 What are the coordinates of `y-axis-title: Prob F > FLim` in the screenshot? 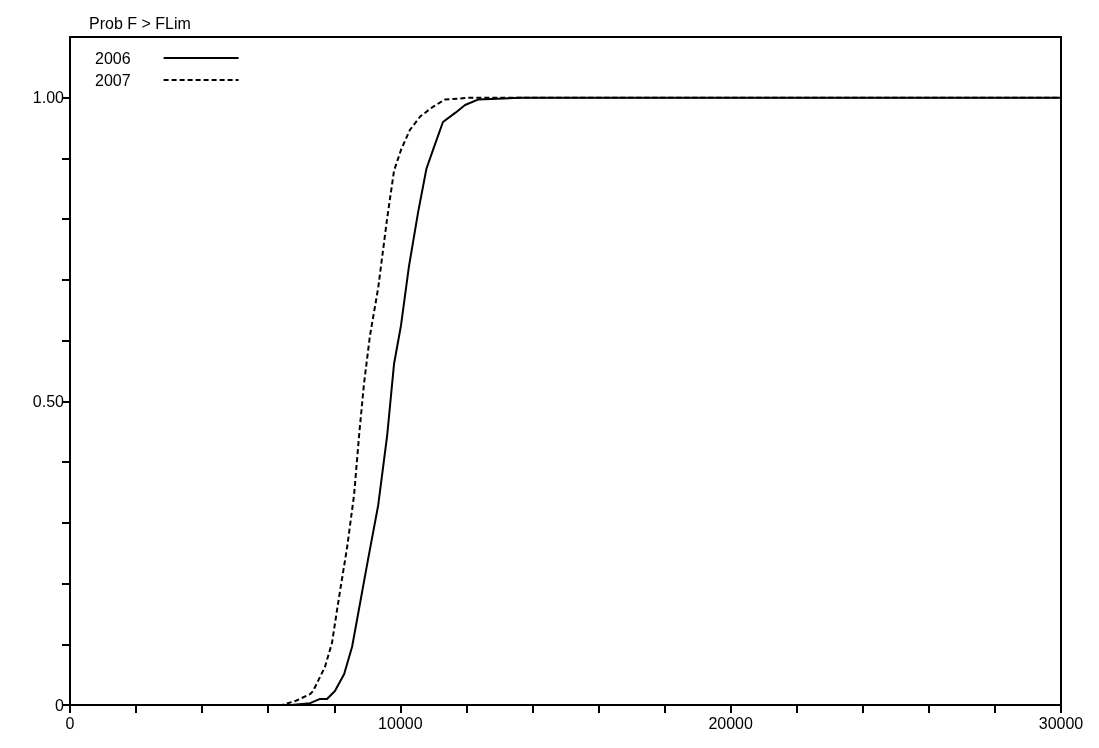 It's located at (140, 23).